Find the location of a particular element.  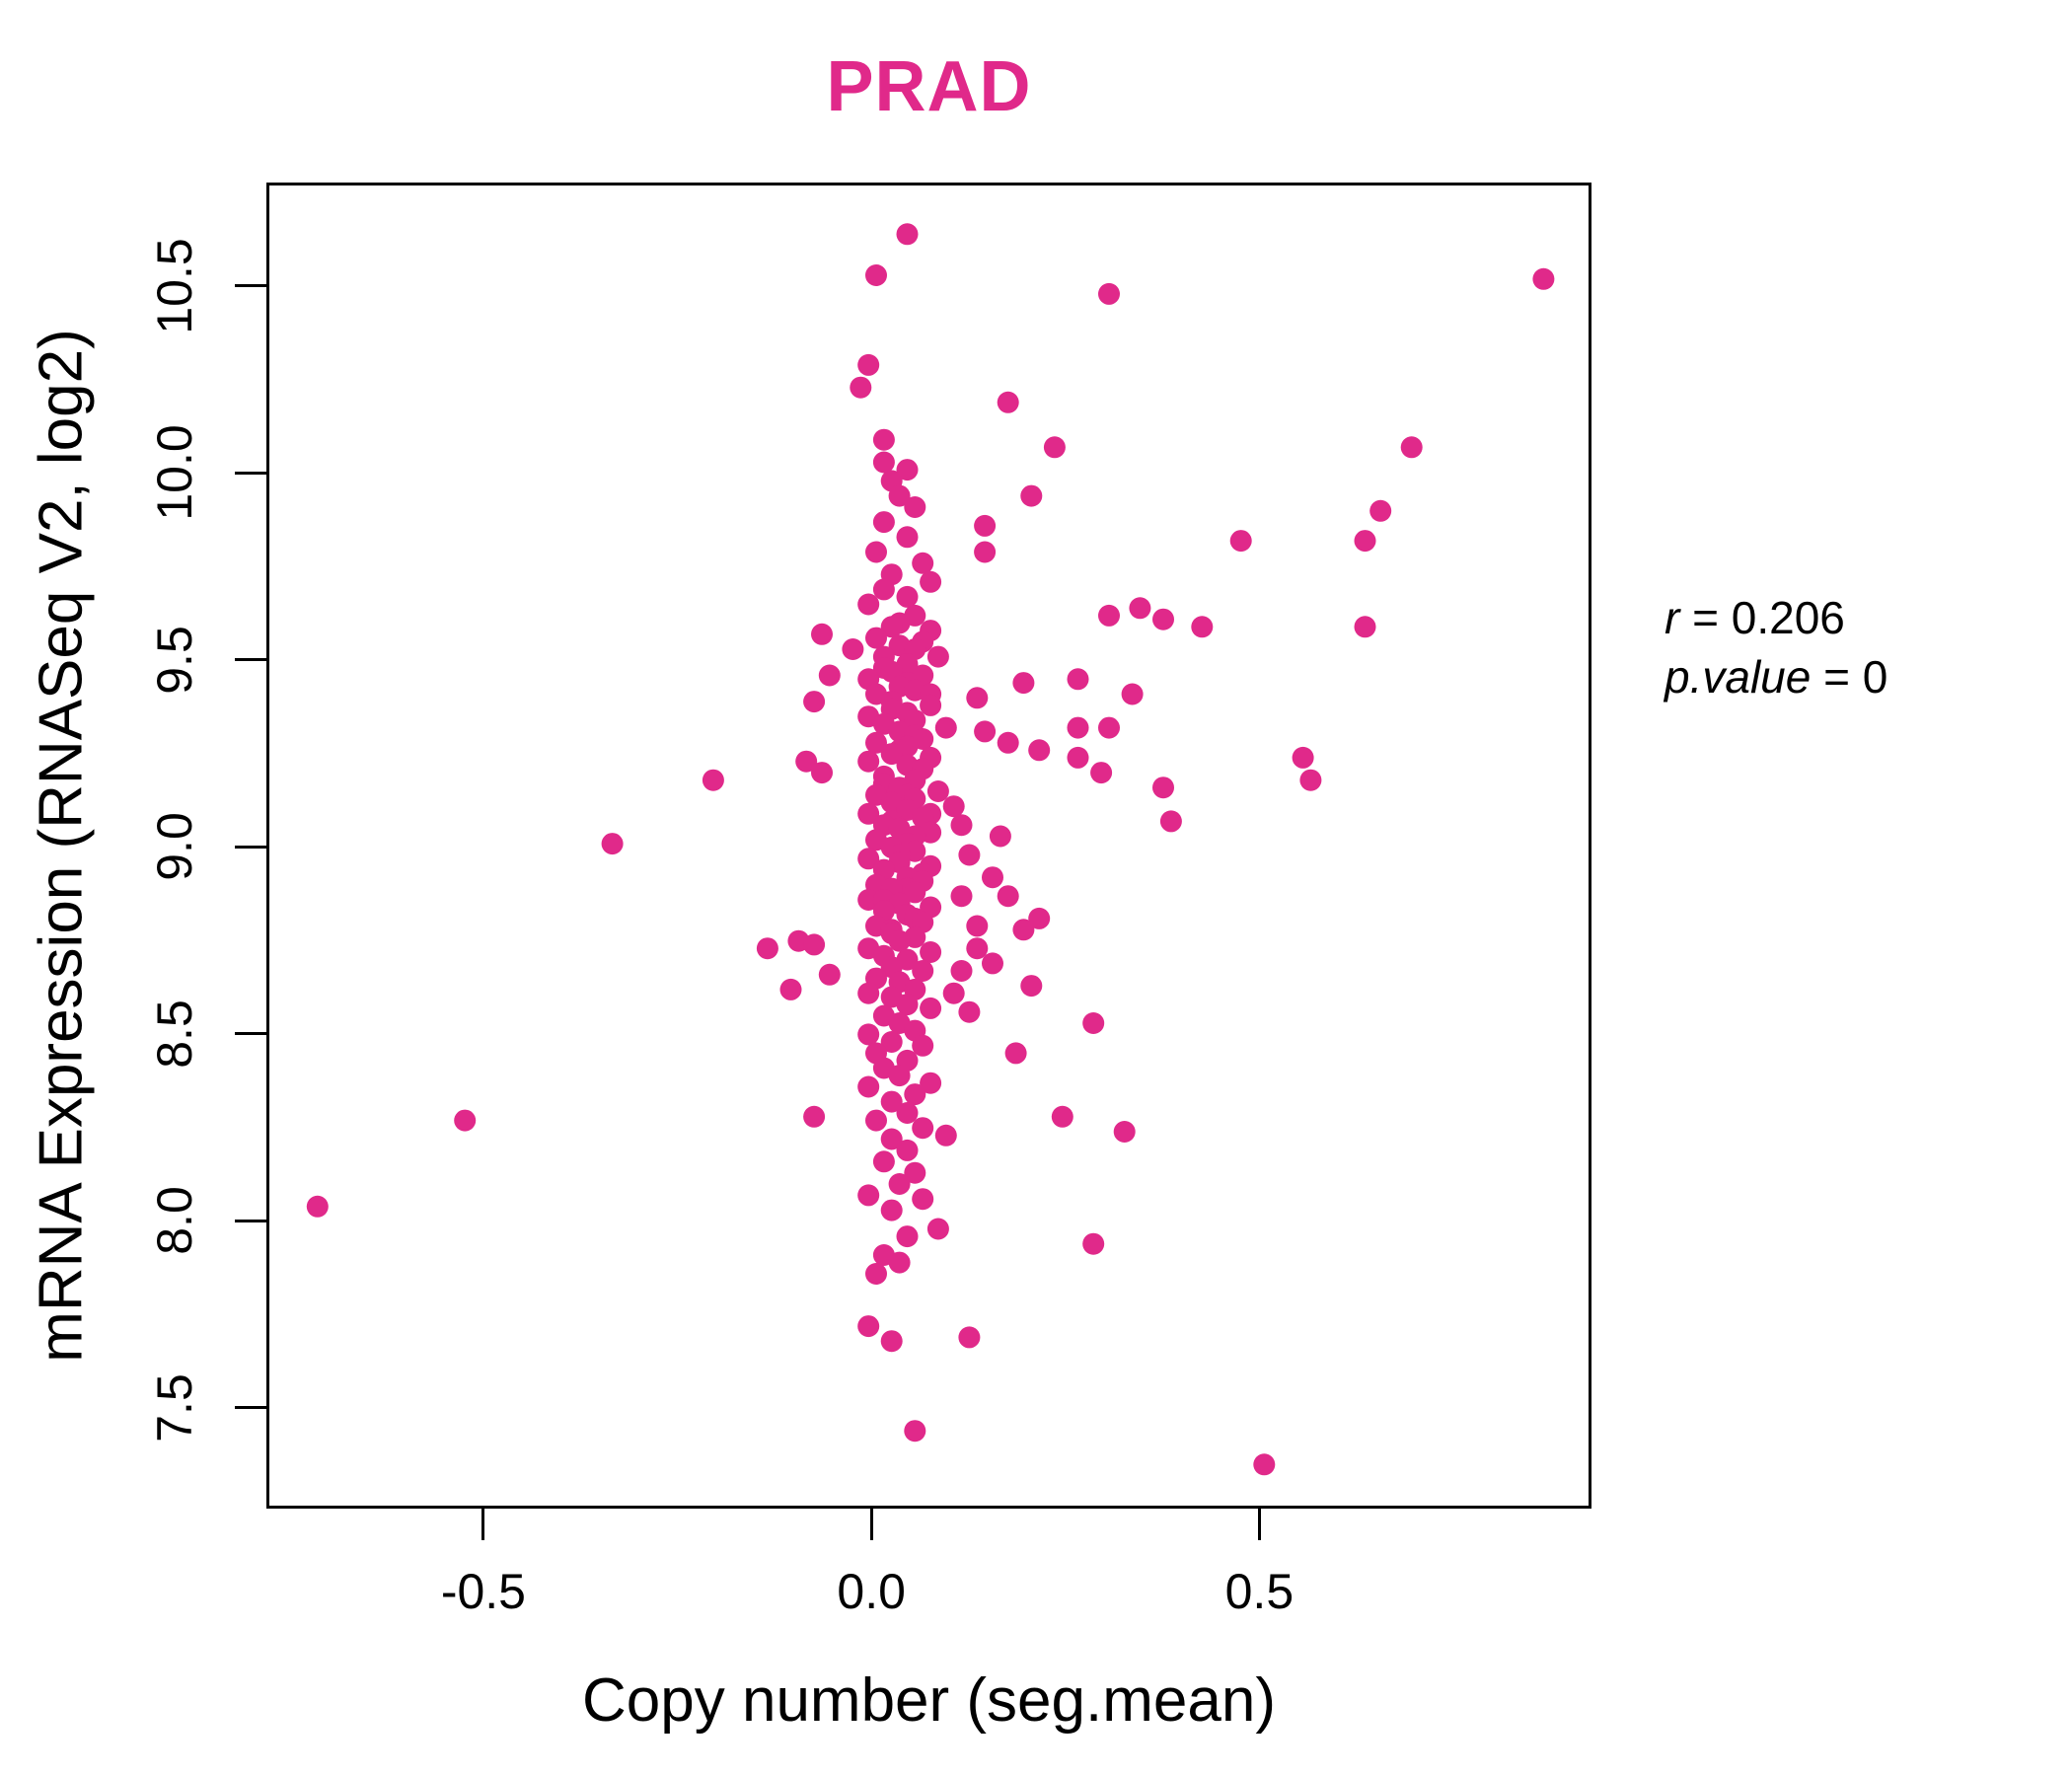

y-axis-tick-label: 9.5 is located at coordinates (175, 660).